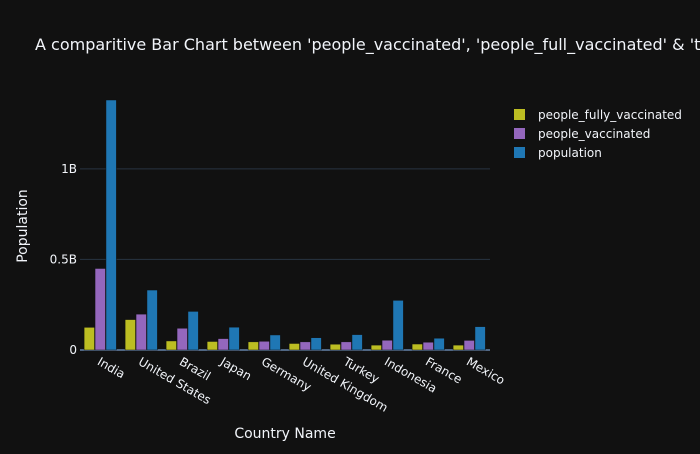  I want to click on y-tick-label: 0, so click(73, 350).